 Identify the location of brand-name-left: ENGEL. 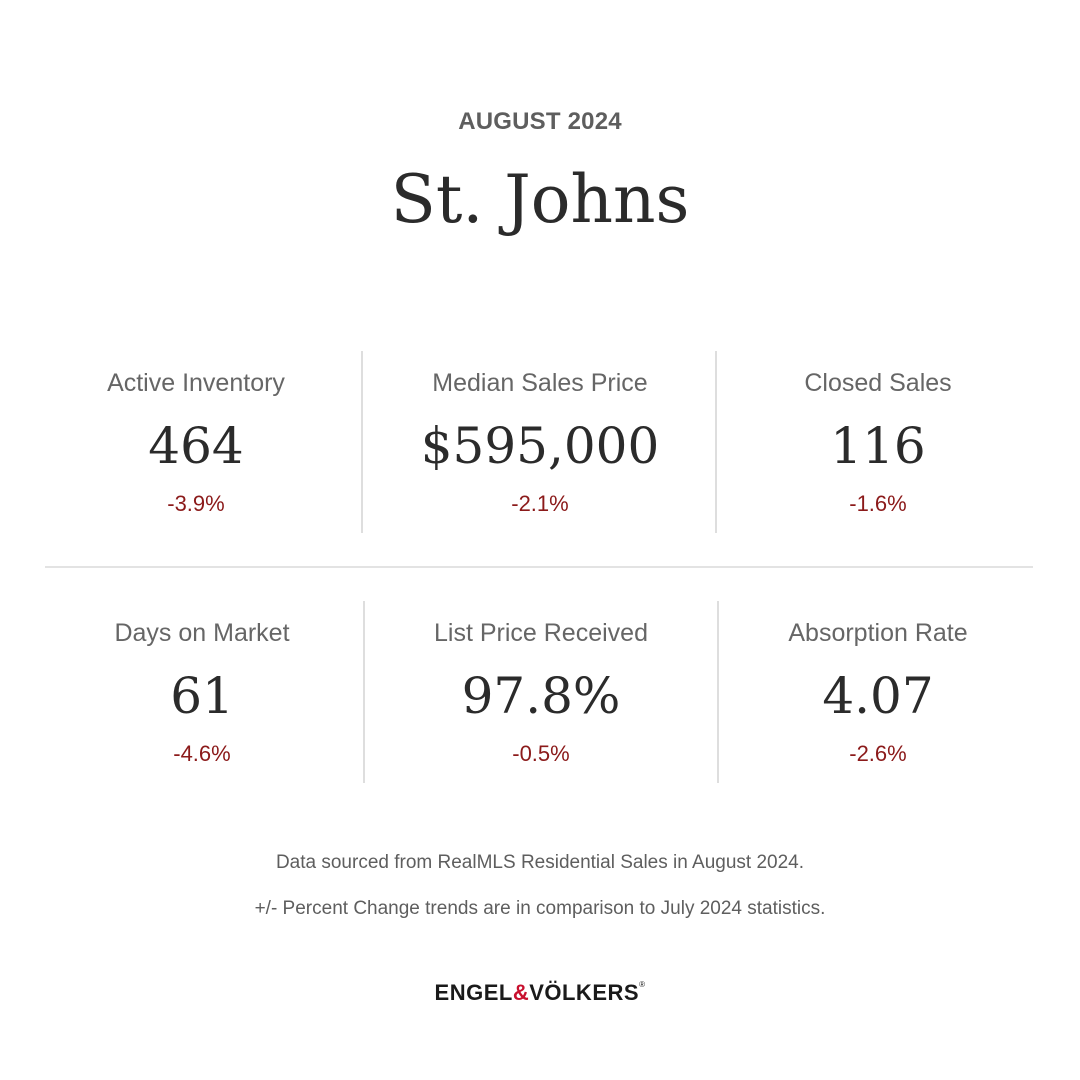
(473, 992).